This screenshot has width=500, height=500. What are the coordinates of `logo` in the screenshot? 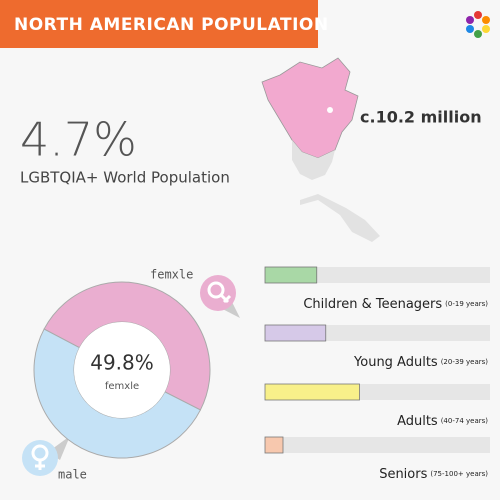 It's located at (478, 24).